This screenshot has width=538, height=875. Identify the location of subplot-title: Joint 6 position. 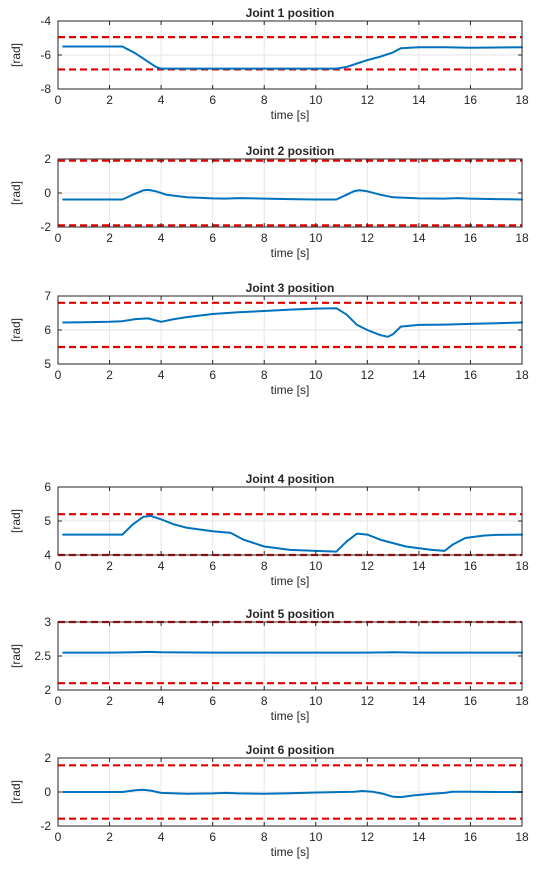
(290, 750).